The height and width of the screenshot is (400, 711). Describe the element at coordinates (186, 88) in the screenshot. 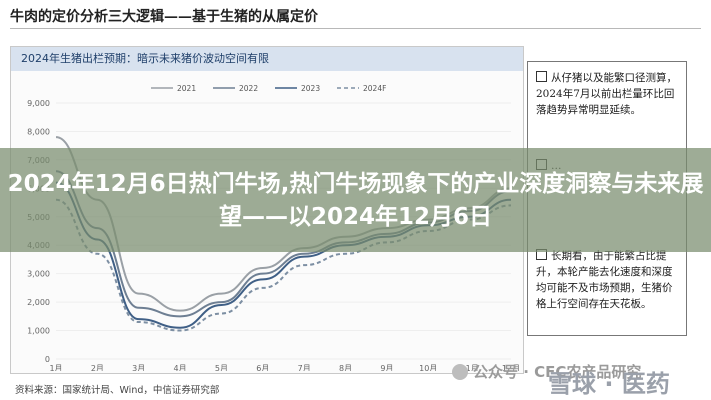

I see `legend-label: 2021` at that location.